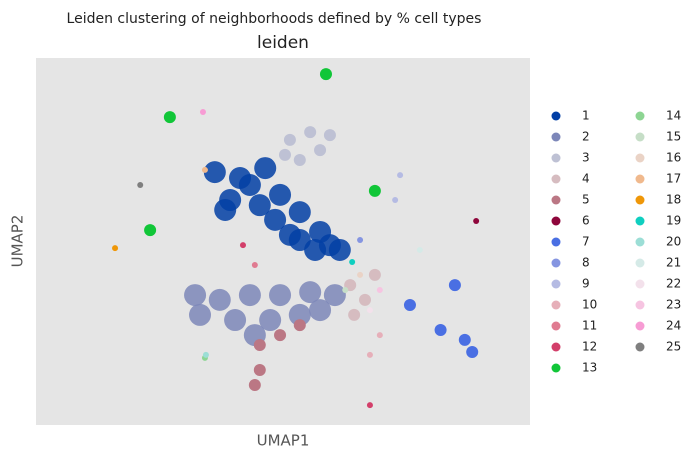  Describe the element at coordinates (589, 326) in the screenshot. I see `legend-label: 11` at that location.